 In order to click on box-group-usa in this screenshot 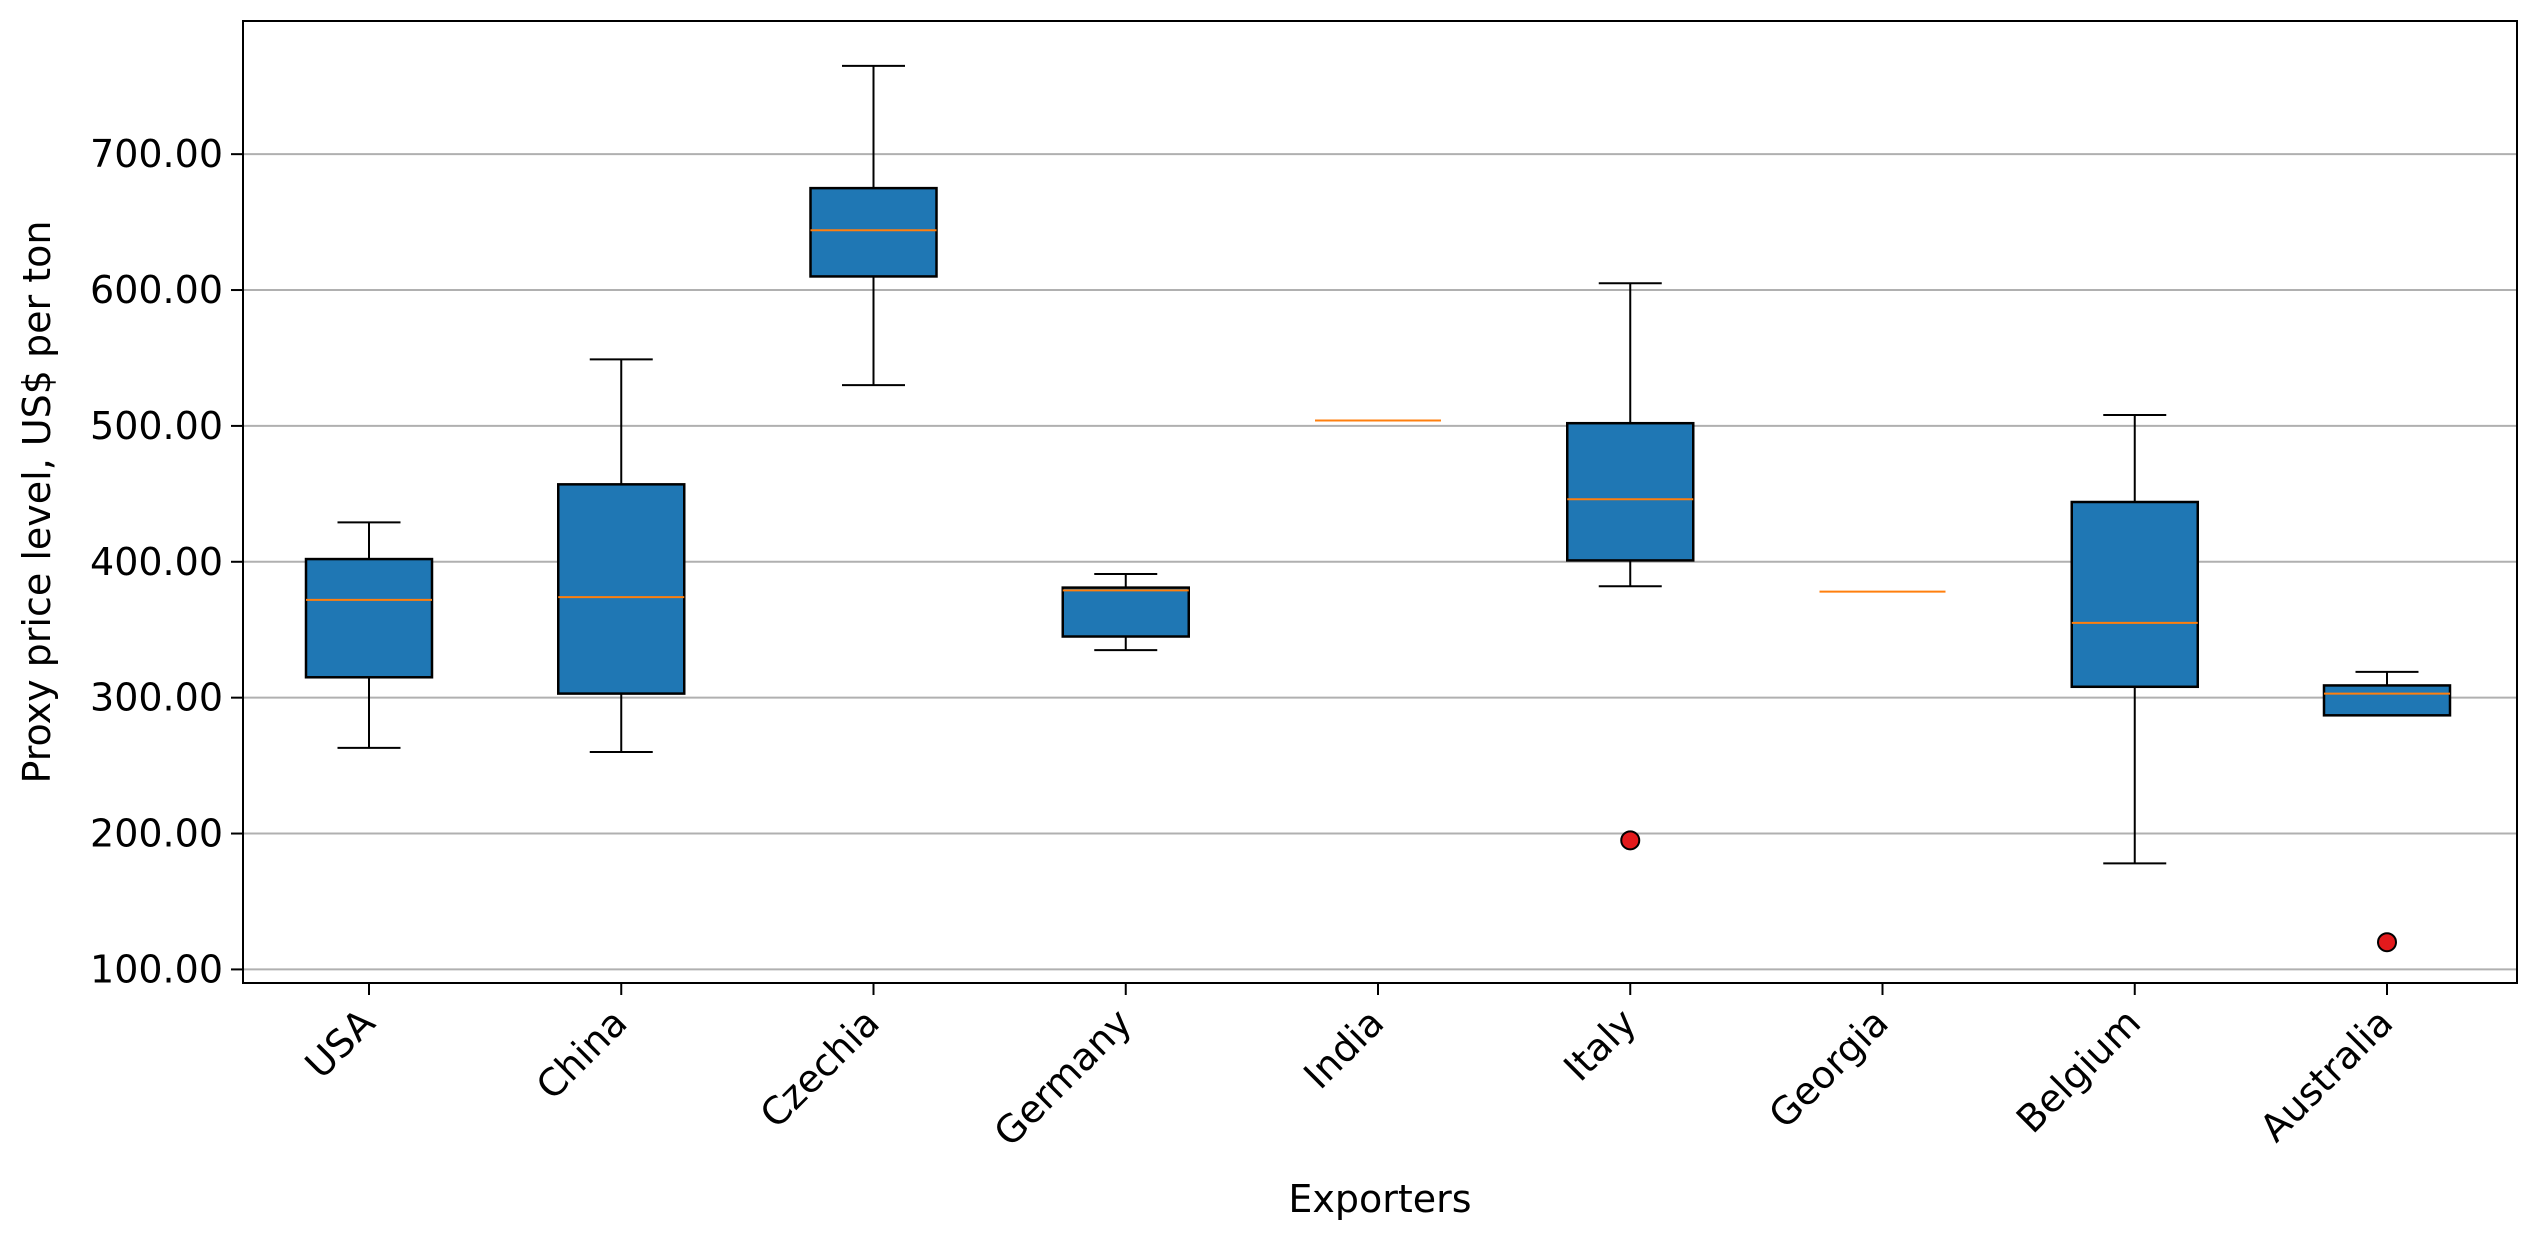, I will do `click(369, 635)`.